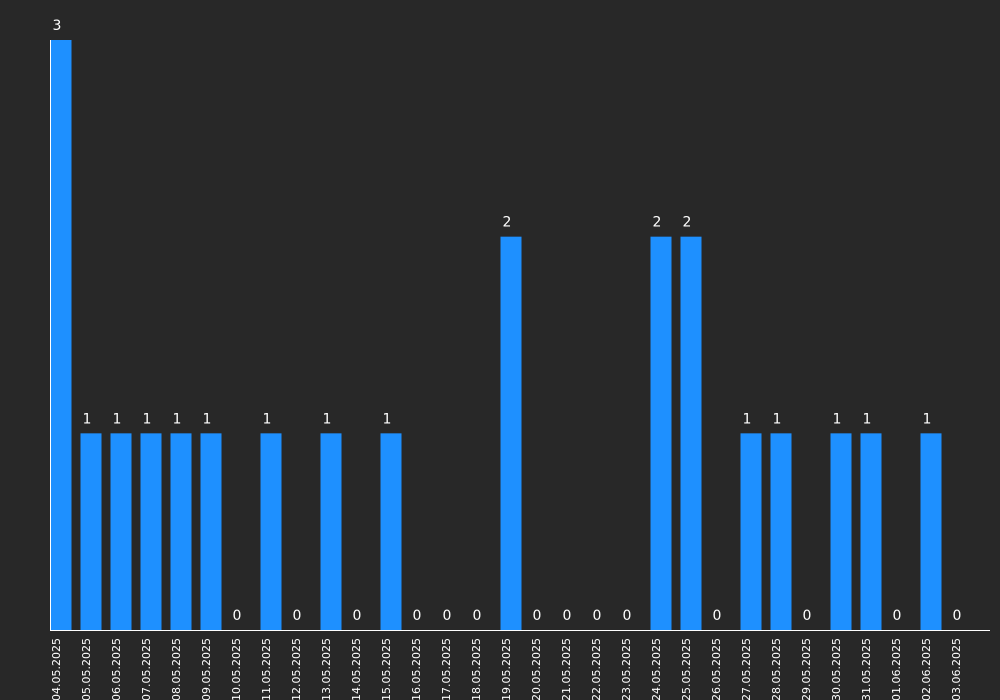  What do you see at coordinates (596, 669) in the screenshot?
I see `x-tick-label: 22.05.2025` at bounding box center [596, 669].